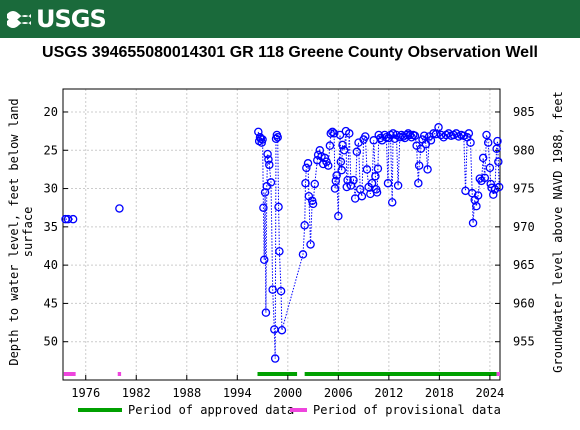  Describe the element at coordinates (14, 231) in the screenshot. I see `y-axis-left-label-line1: Depth to water level, feet below land` at that location.